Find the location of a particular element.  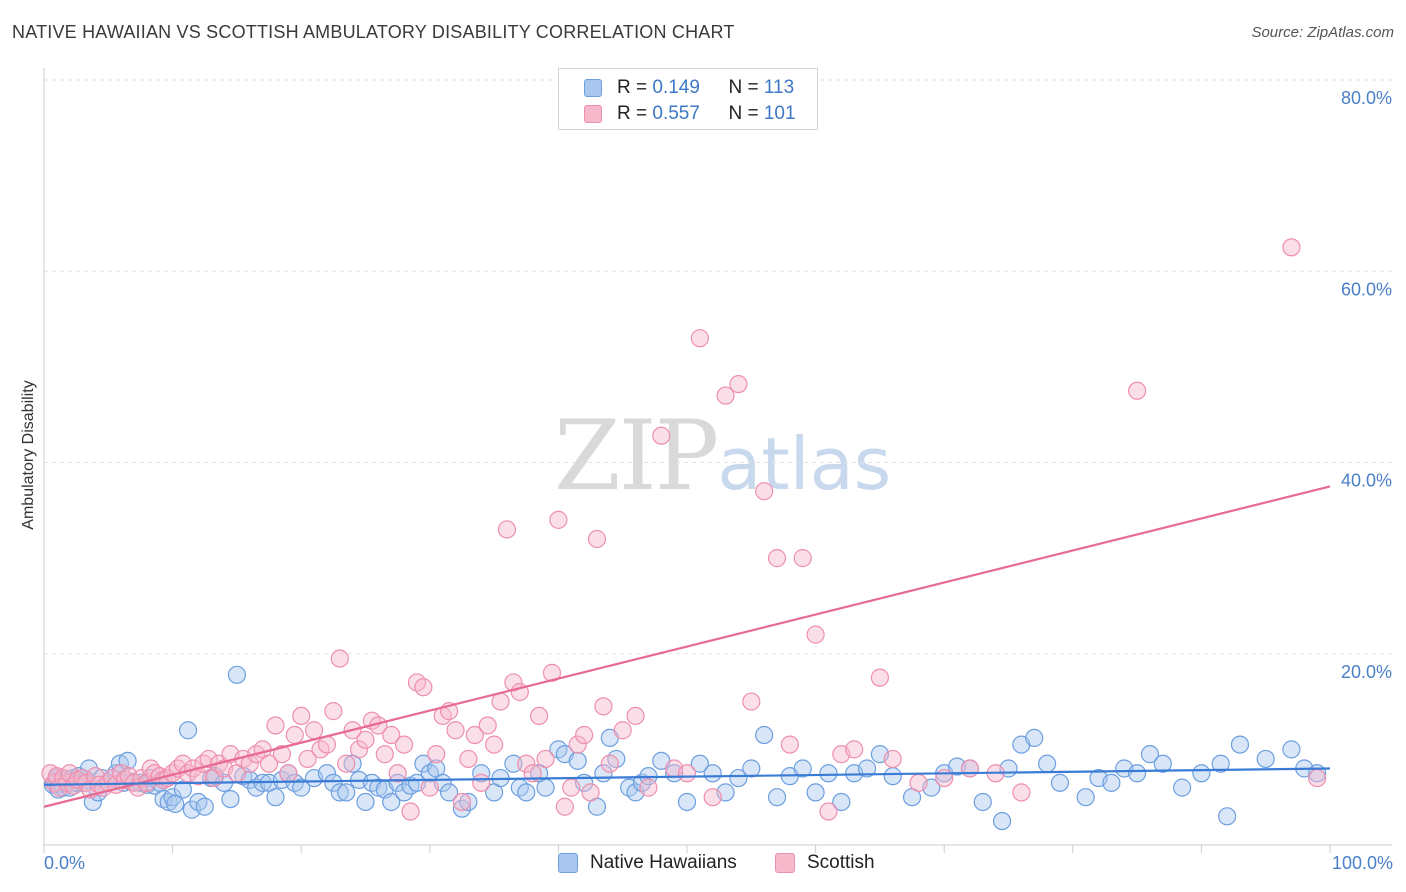

trend-line-native-hawaiians is located at coordinates (687, 776).